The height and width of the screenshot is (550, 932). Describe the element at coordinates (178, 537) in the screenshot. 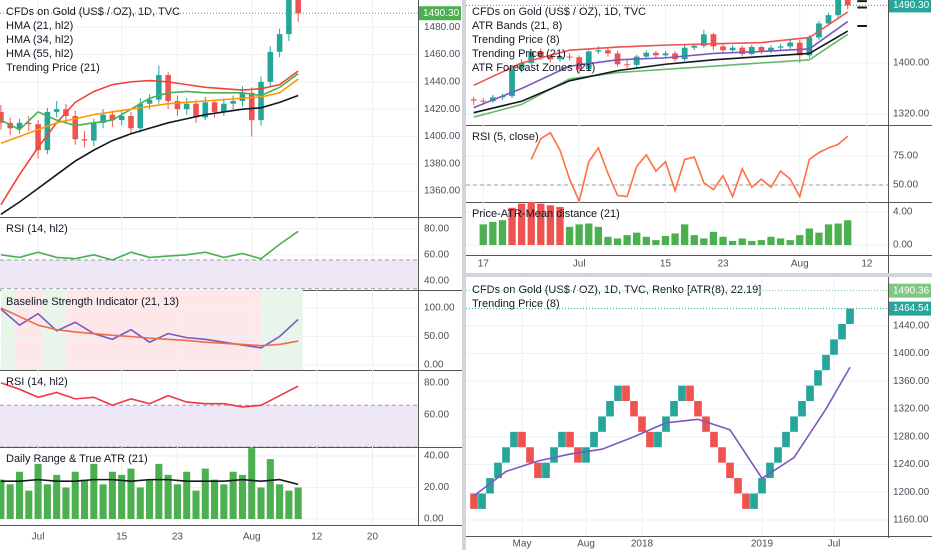

I see `x-tick-label: 23` at that location.